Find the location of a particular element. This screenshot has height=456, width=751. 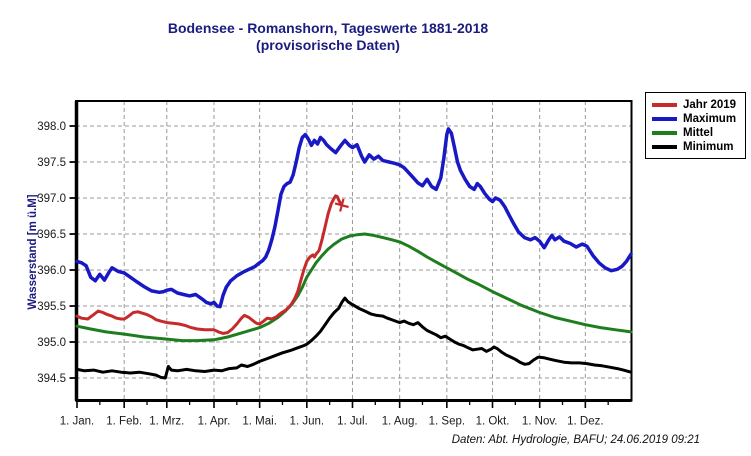

x-tick-label: 1. Sep. is located at coordinates (447, 422).